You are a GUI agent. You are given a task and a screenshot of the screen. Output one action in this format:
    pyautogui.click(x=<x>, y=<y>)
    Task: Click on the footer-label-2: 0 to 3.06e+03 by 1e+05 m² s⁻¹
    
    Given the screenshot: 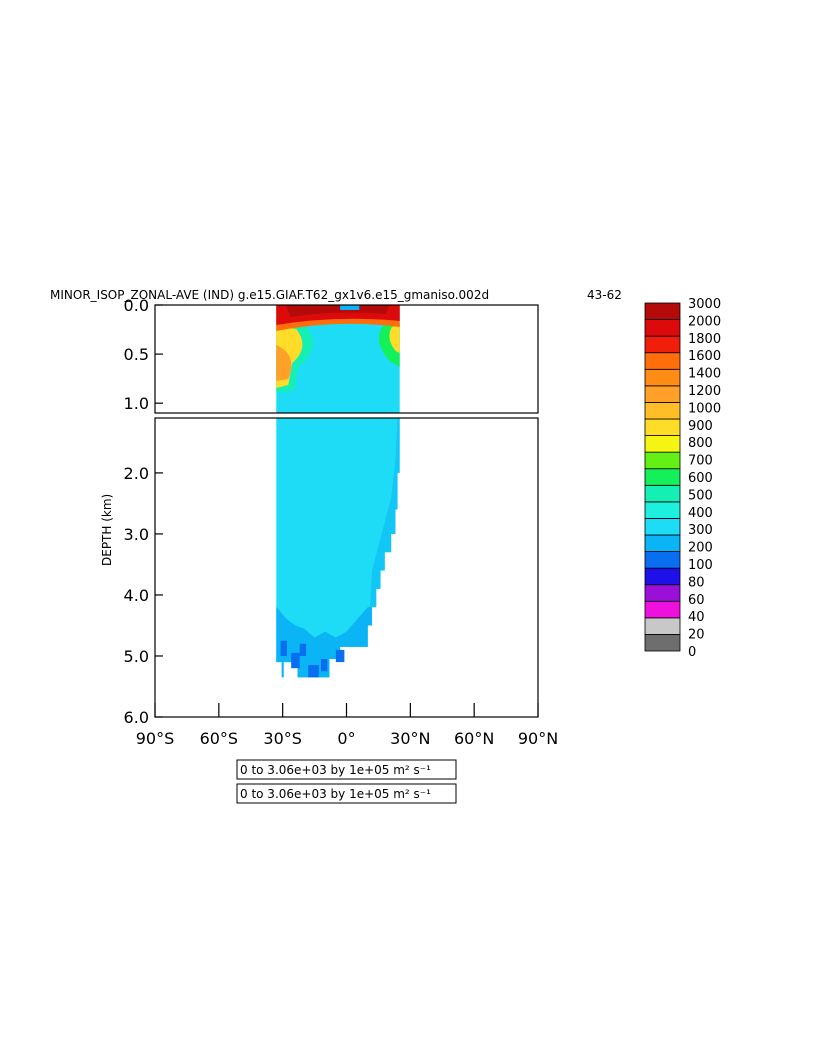 What is the action you would take?
    pyautogui.click(x=335, y=794)
    